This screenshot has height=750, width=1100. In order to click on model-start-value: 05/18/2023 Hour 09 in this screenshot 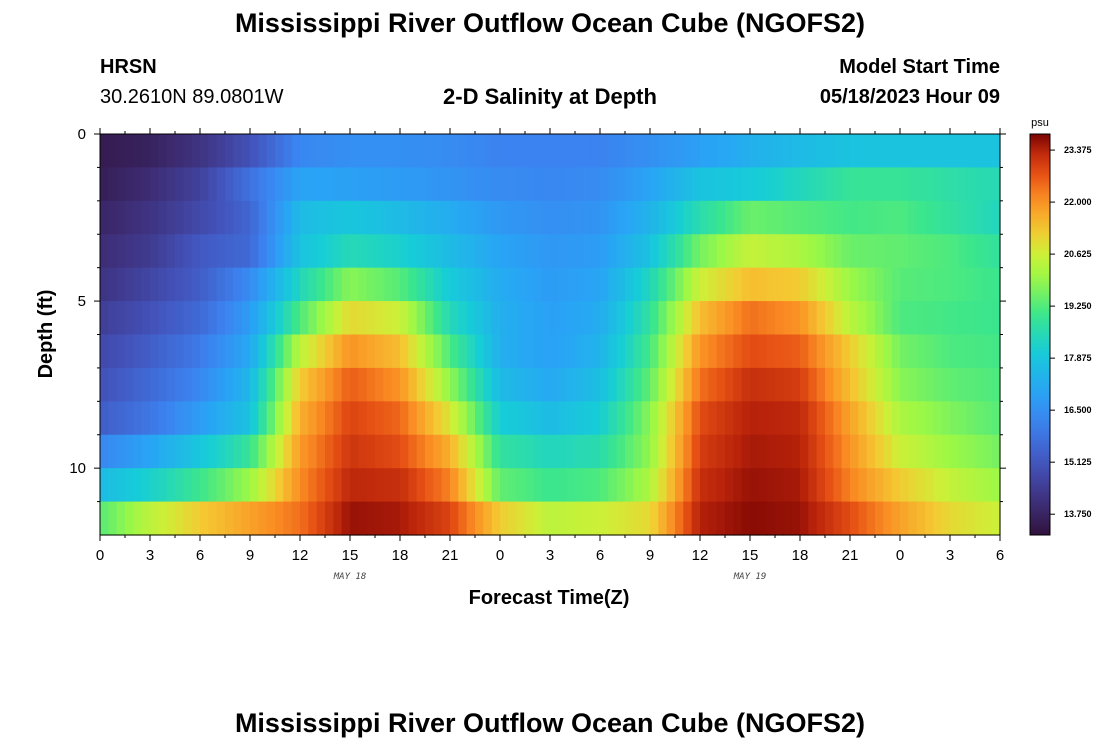, I will do `click(909, 97)`.